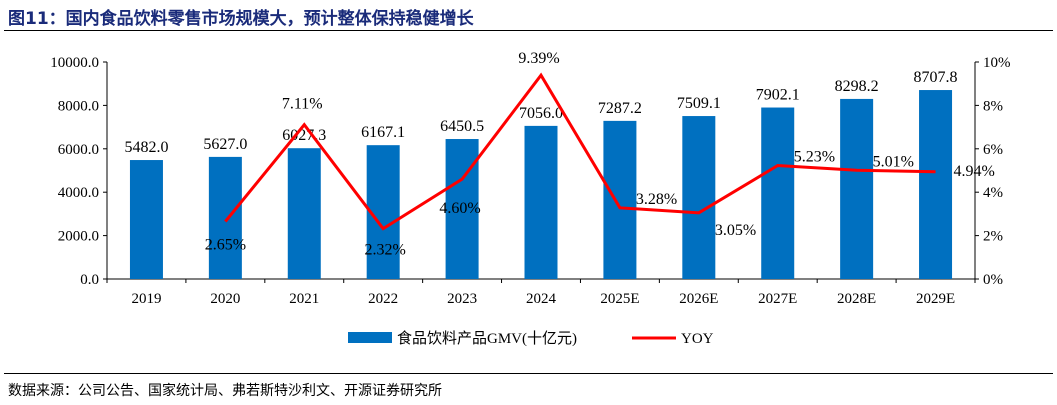 This screenshot has width=1057, height=405. Describe the element at coordinates (528, 30) in the screenshot. I see `title-divider` at that location.